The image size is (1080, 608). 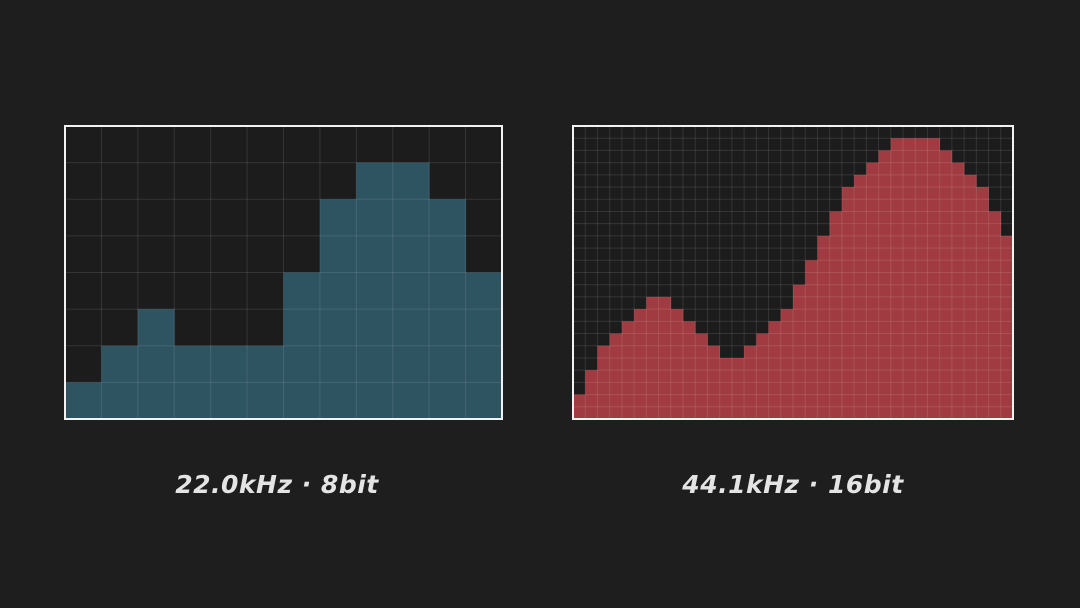 I want to click on panel-label: 22.0kHz · 8bit, so click(x=277, y=484).